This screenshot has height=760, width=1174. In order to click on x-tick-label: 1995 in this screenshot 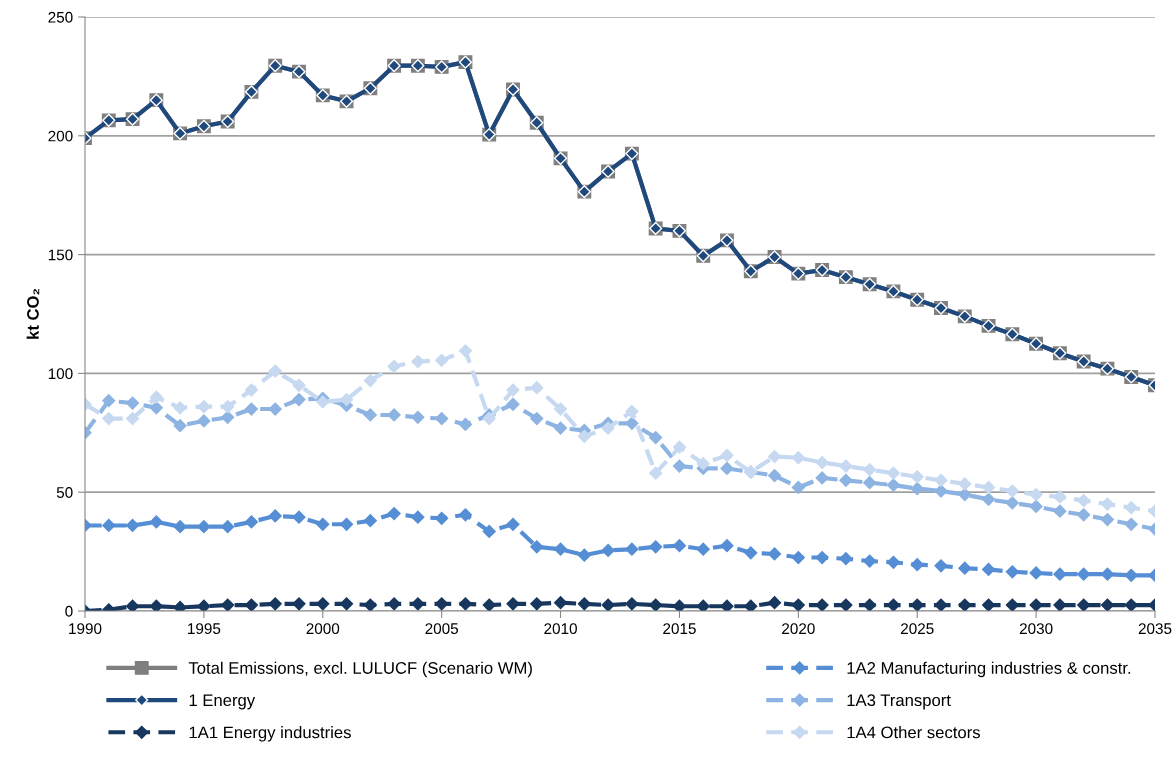, I will do `click(204, 629)`.